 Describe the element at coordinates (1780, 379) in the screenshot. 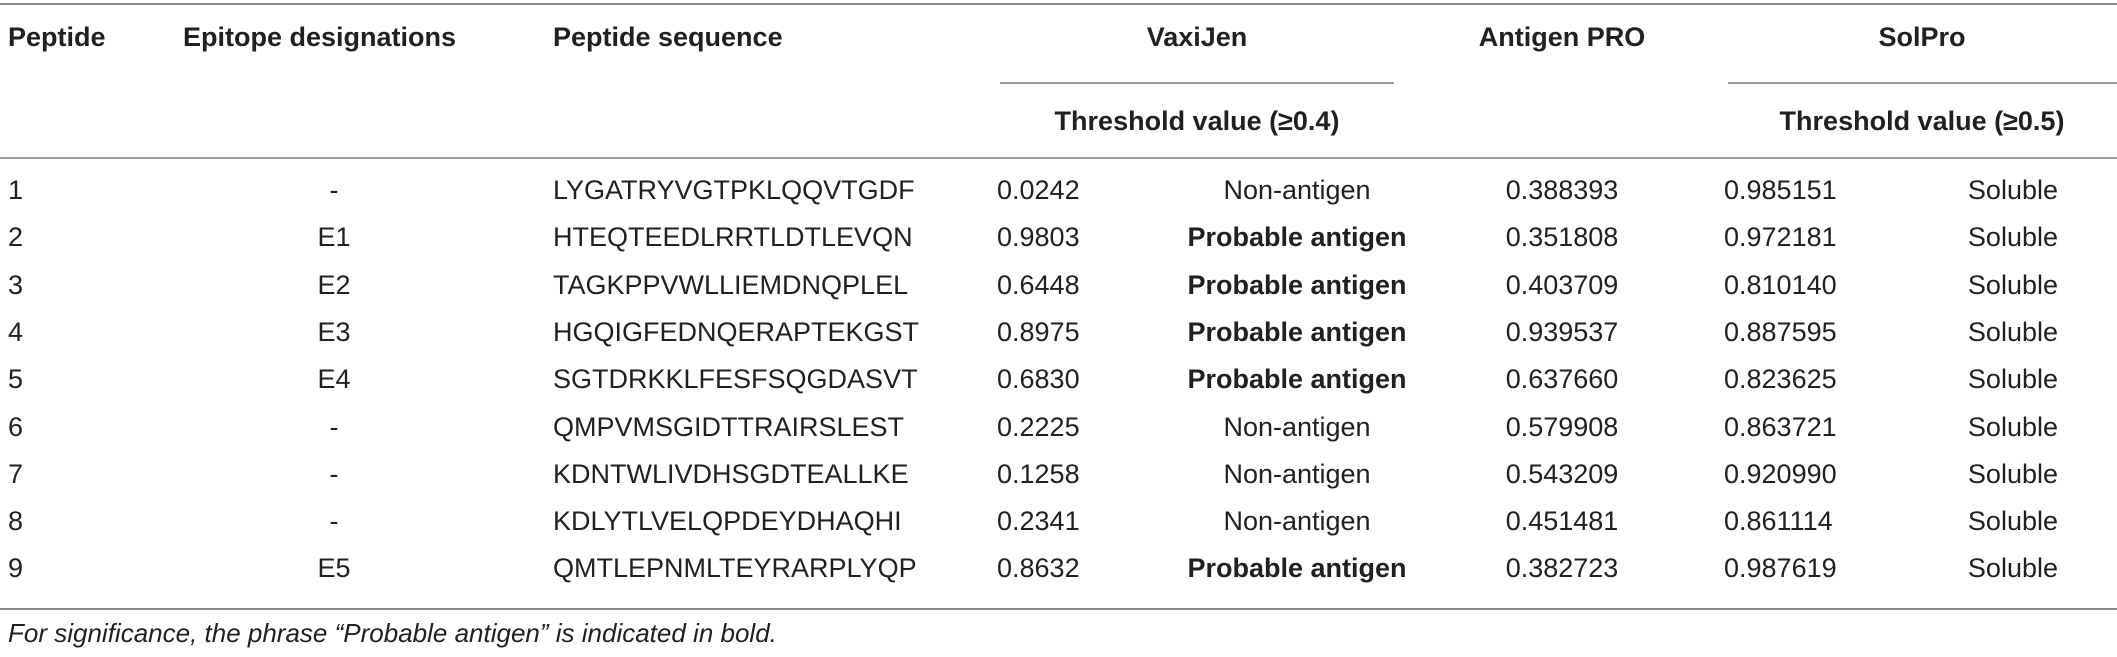

I see `cell-solpro-score: 0.823625` at that location.